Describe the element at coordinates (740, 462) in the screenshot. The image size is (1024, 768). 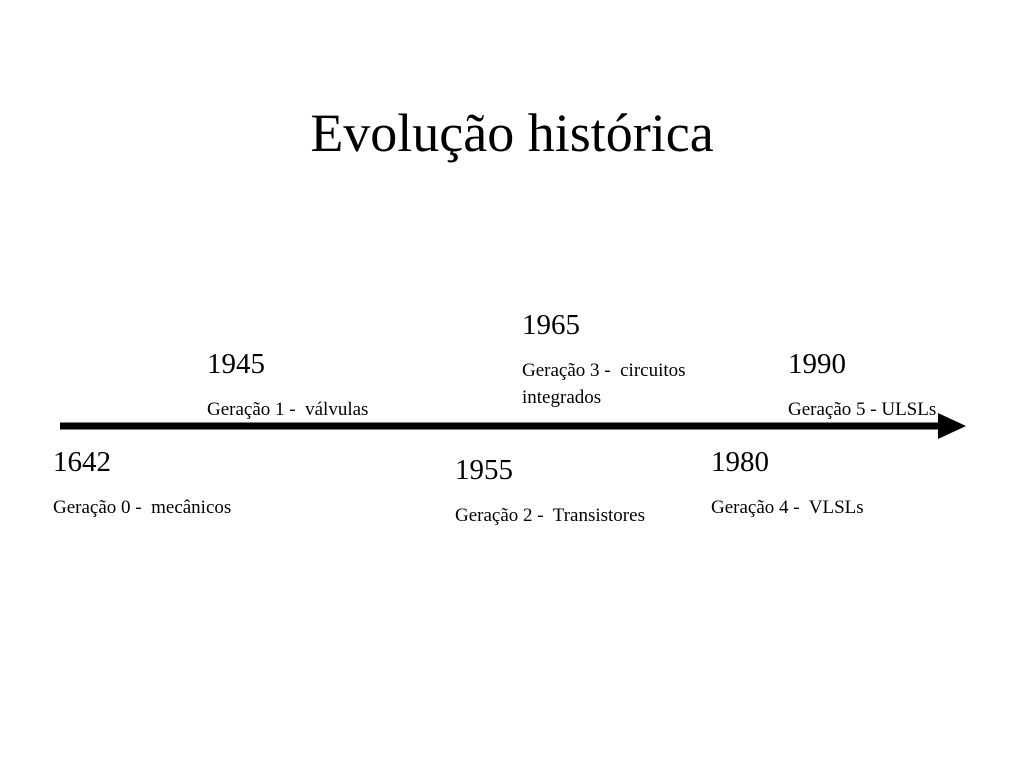
I see `event-year: 1980` at that location.